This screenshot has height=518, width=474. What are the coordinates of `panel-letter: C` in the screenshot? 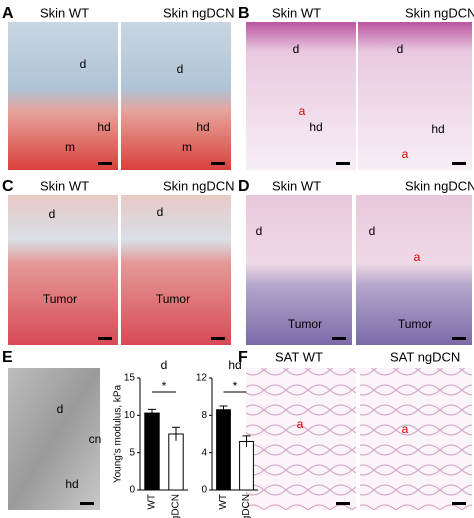 It's located at (8, 186).